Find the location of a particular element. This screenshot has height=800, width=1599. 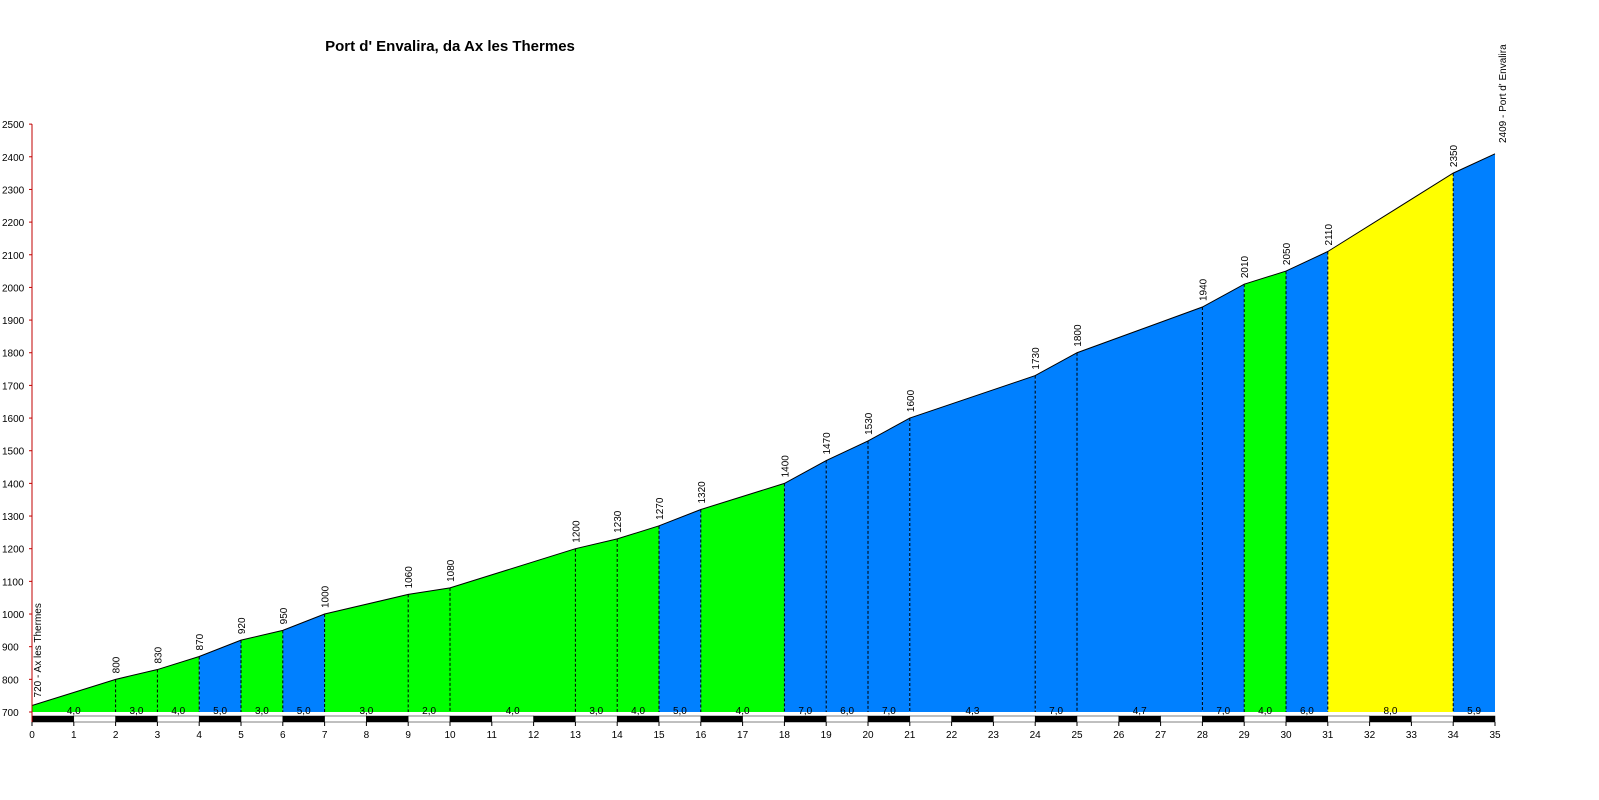

x-tick-label: 34 is located at coordinates (1454, 735).